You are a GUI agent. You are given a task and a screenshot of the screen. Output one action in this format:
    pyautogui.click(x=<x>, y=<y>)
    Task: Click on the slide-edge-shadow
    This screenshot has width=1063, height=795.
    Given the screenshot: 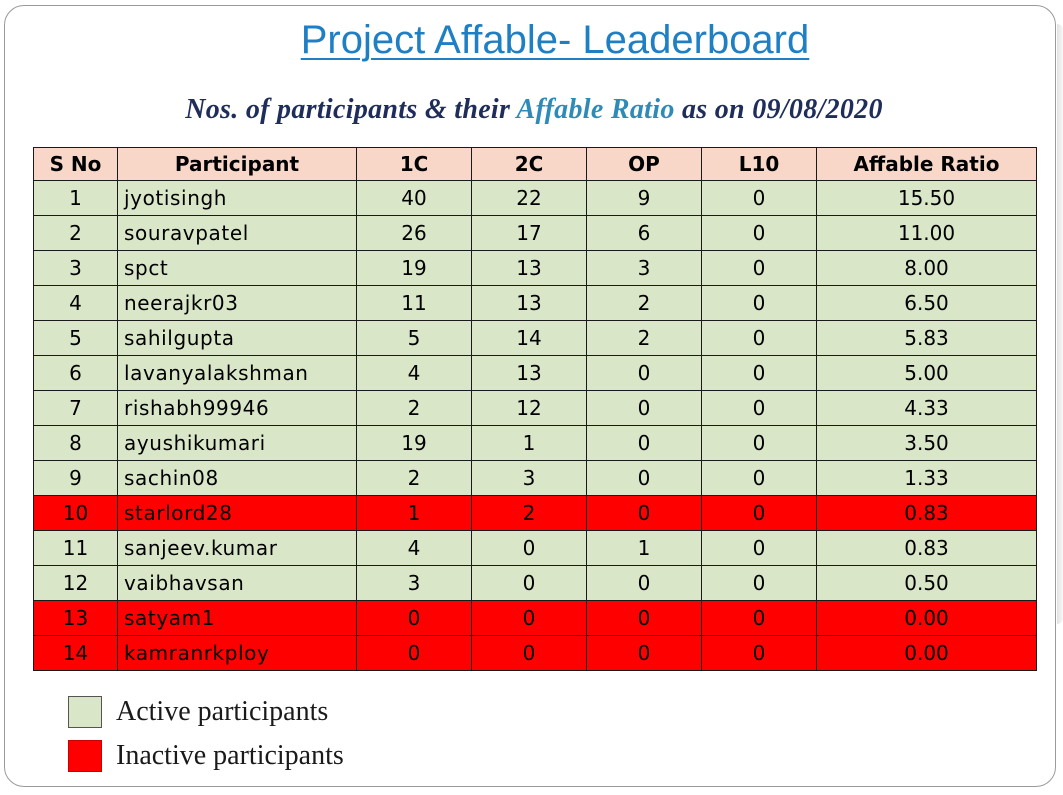 What is the action you would take?
    pyautogui.click(x=1060, y=324)
    